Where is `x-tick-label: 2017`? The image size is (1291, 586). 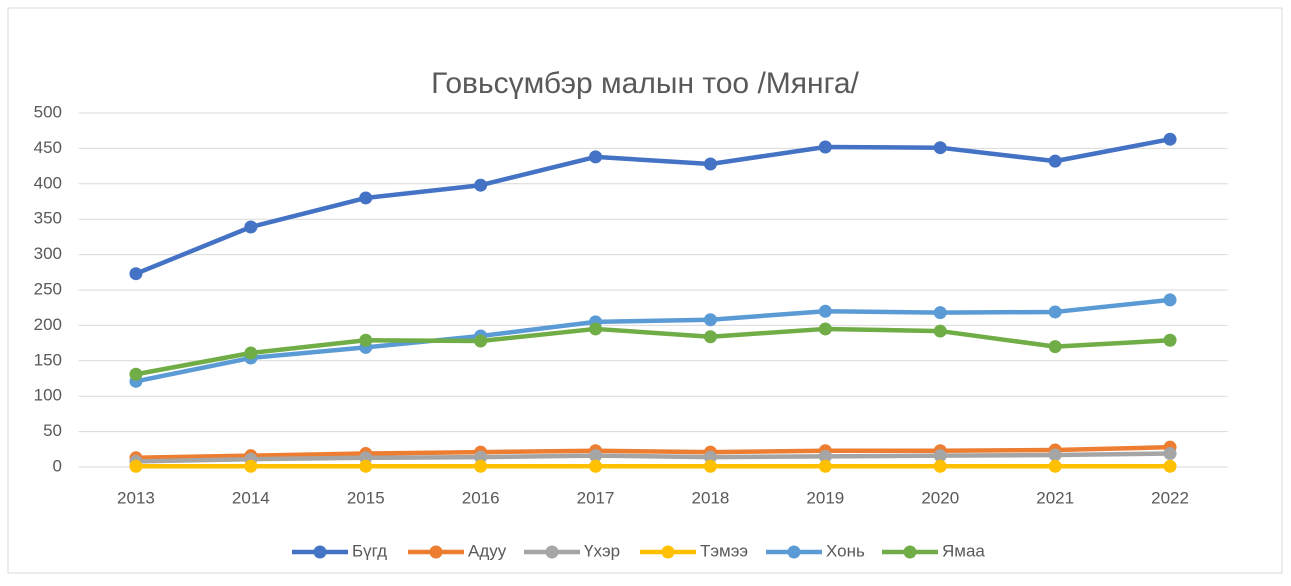
x-tick-label: 2017 is located at coordinates (596, 497).